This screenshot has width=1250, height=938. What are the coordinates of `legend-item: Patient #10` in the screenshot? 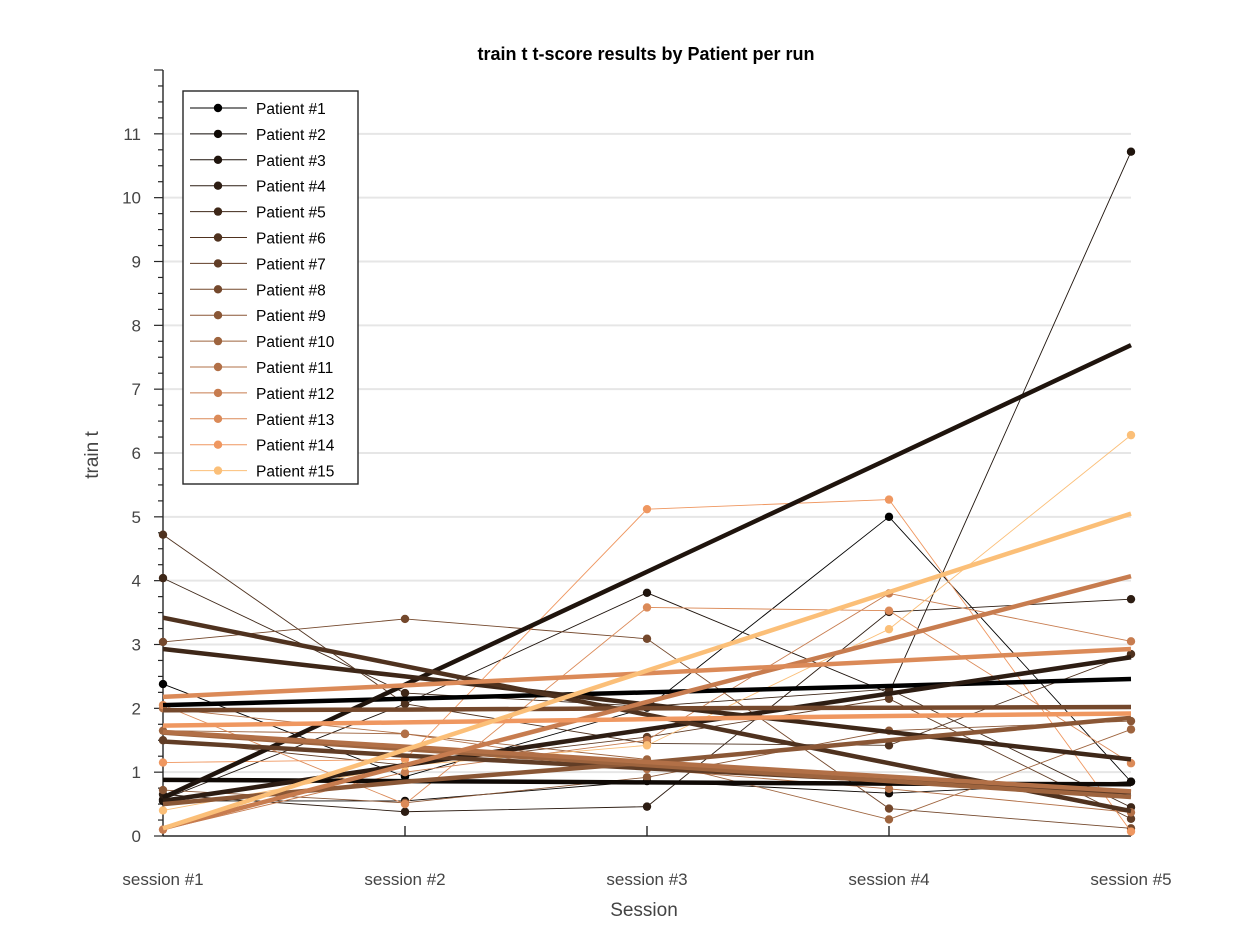 It's located at (262, 342).